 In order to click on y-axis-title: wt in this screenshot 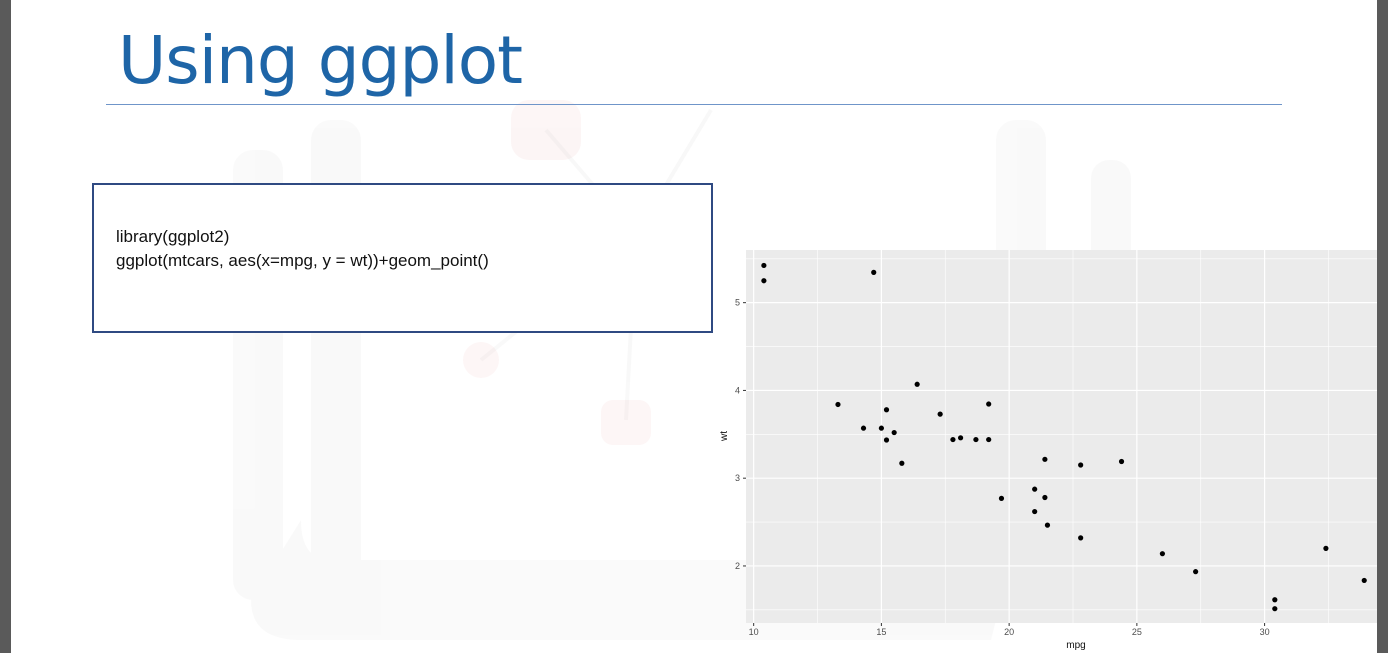, I will do `click(724, 436)`.